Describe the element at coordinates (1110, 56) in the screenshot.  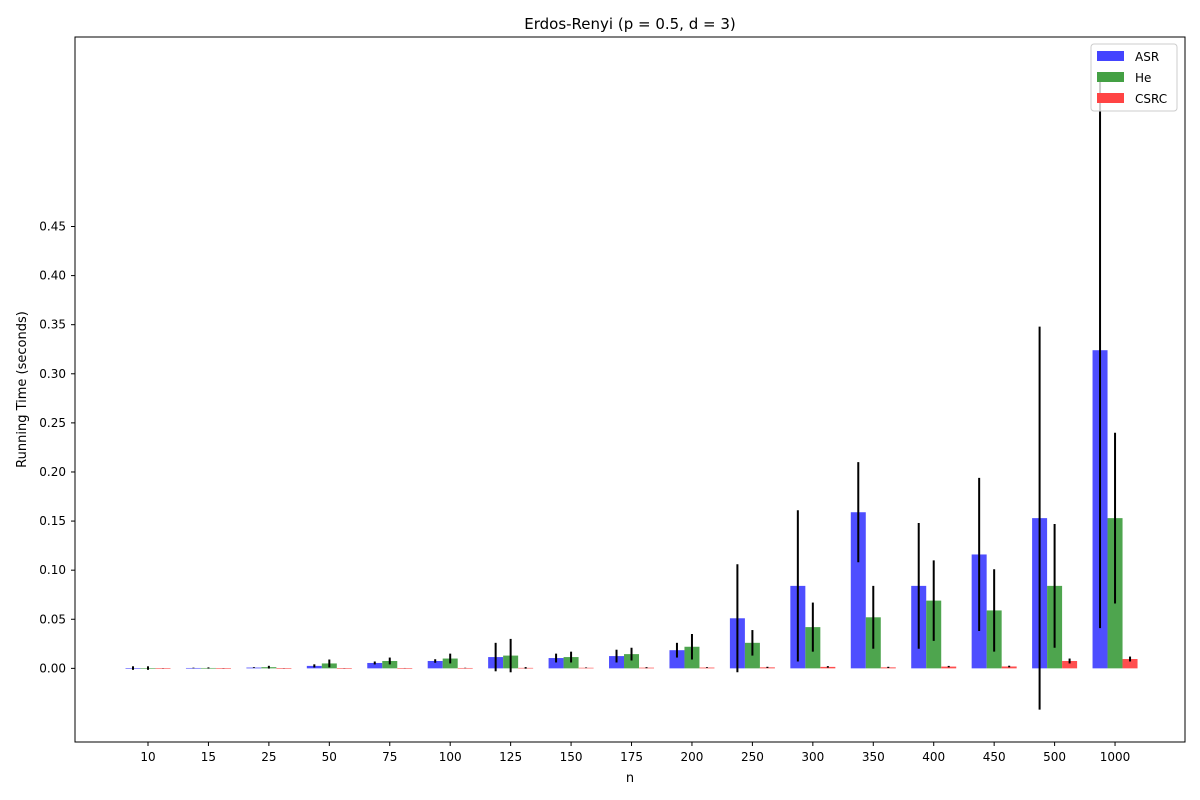
I see `legend-swatch-asr` at that location.